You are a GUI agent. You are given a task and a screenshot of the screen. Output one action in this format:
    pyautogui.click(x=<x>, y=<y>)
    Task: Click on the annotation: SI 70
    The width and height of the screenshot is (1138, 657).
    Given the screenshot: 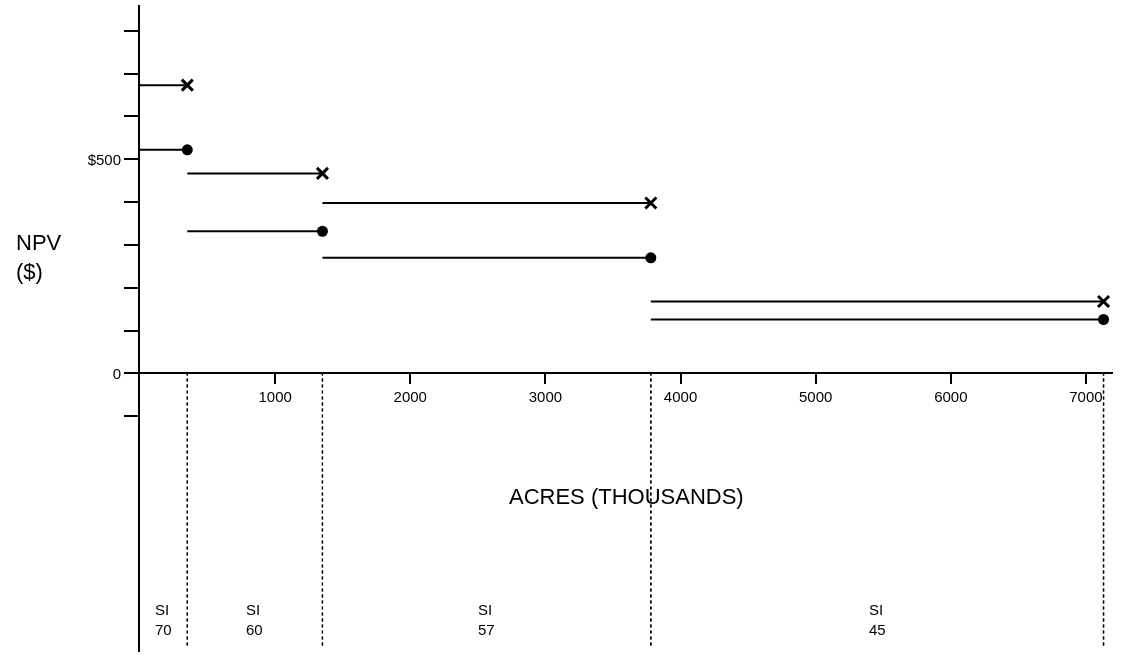 What is the action you would take?
    pyautogui.click(x=163, y=619)
    